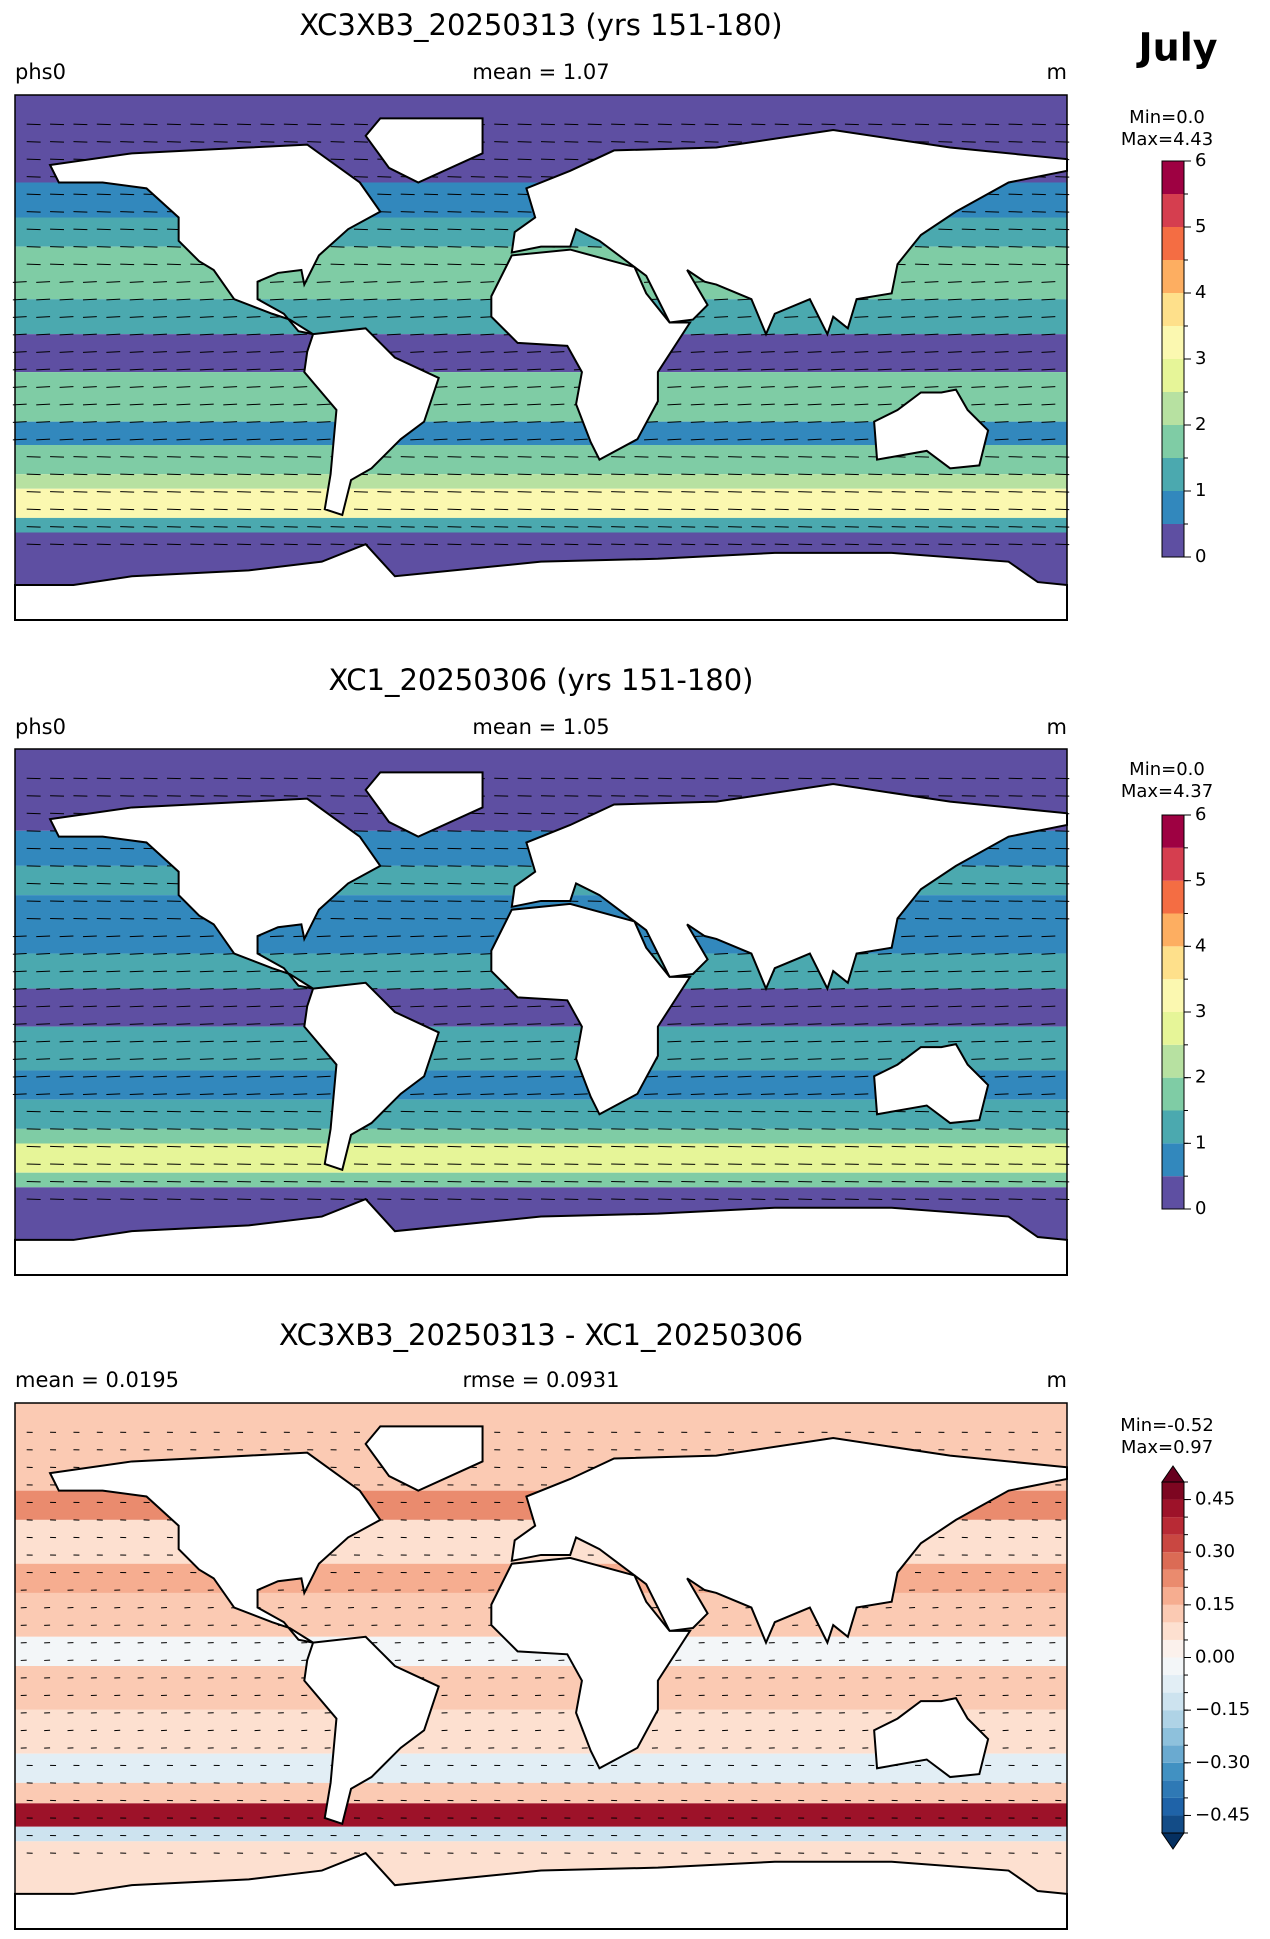  I want to click on land, so click(789, 1541).